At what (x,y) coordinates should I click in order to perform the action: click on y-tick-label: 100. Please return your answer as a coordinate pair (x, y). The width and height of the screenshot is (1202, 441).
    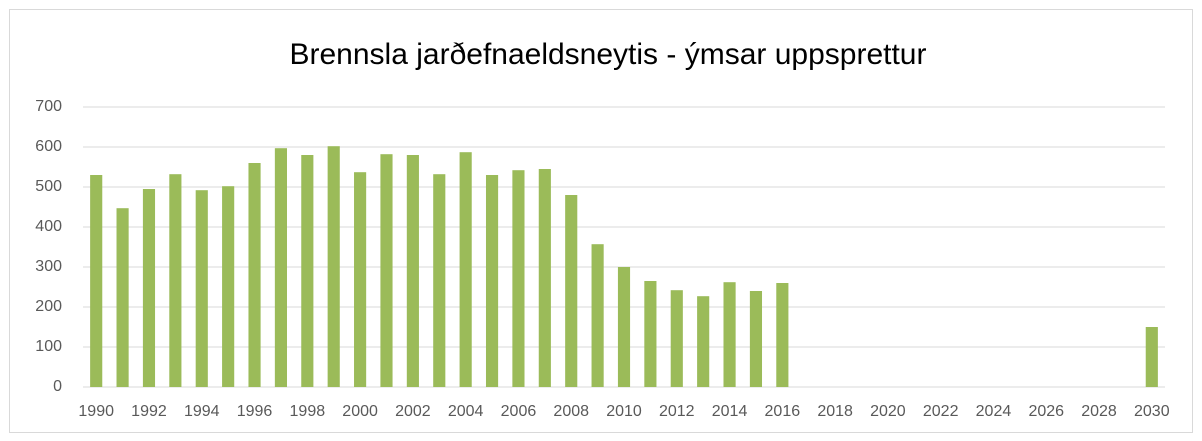
    Looking at the image, I should click on (48, 346).